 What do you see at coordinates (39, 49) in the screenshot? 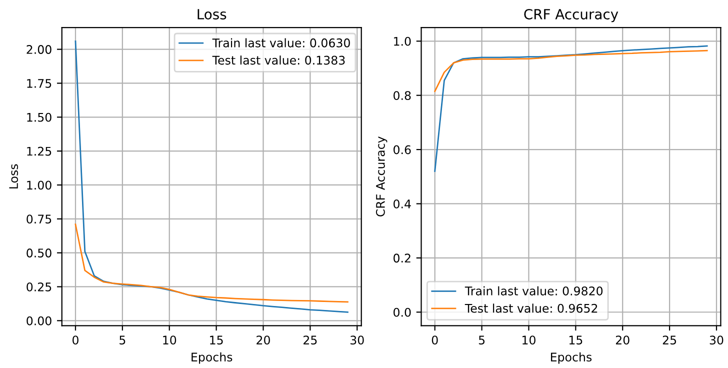
I see `y-tick-label: 2.00` at bounding box center [39, 49].